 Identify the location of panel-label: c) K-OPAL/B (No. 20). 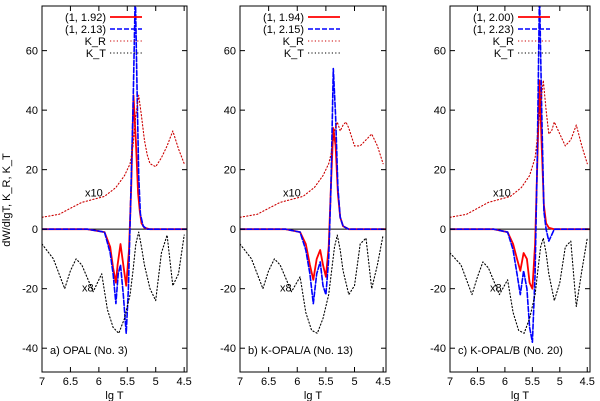
(510, 351).